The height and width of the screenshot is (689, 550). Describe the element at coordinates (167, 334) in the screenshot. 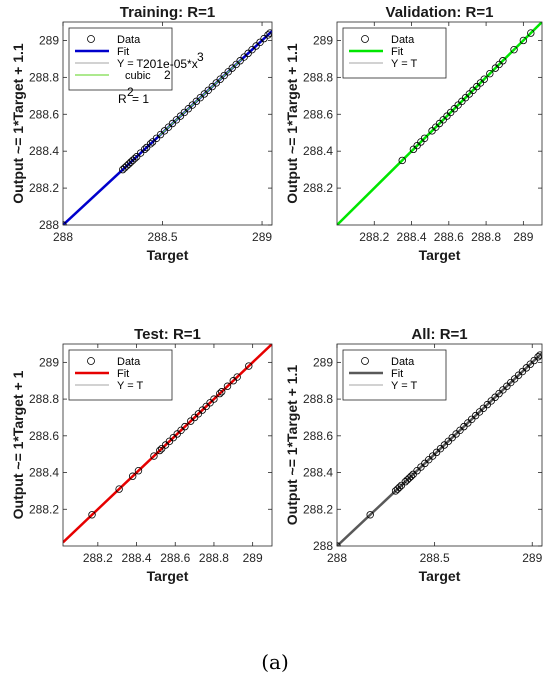

I see `subplot-title: Test: R=1` at that location.